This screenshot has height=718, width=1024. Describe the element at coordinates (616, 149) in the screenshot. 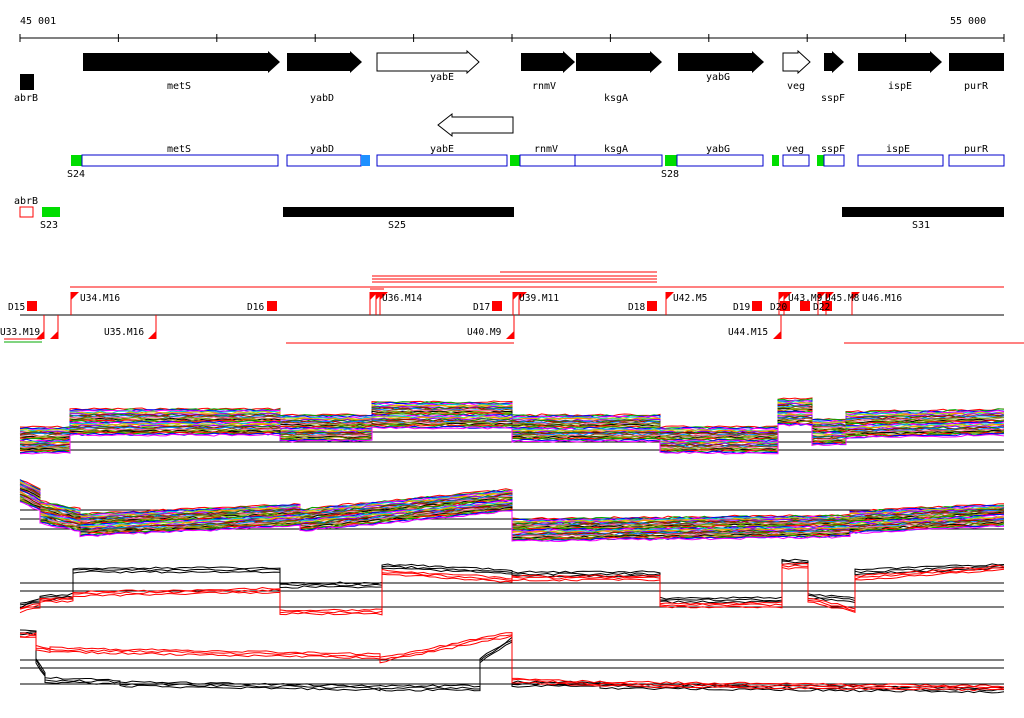

I see `transcript-label: ksgA` at that location.